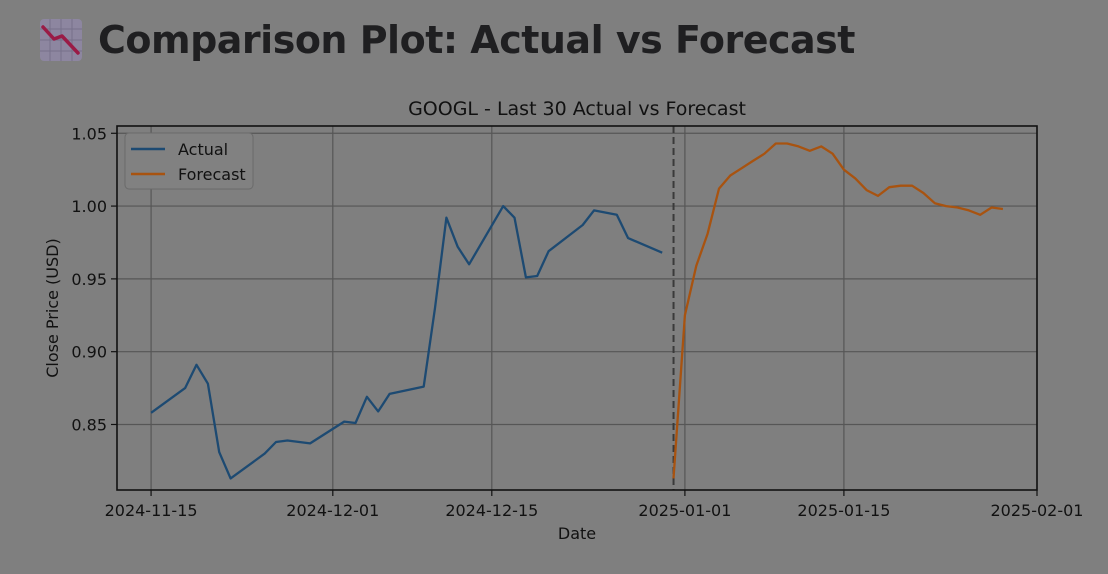 This screenshot has width=1108, height=574. Describe the element at coordinates (684, 510) in the screenshot. I see `x-tick-label: 2025-01-01` at that location.